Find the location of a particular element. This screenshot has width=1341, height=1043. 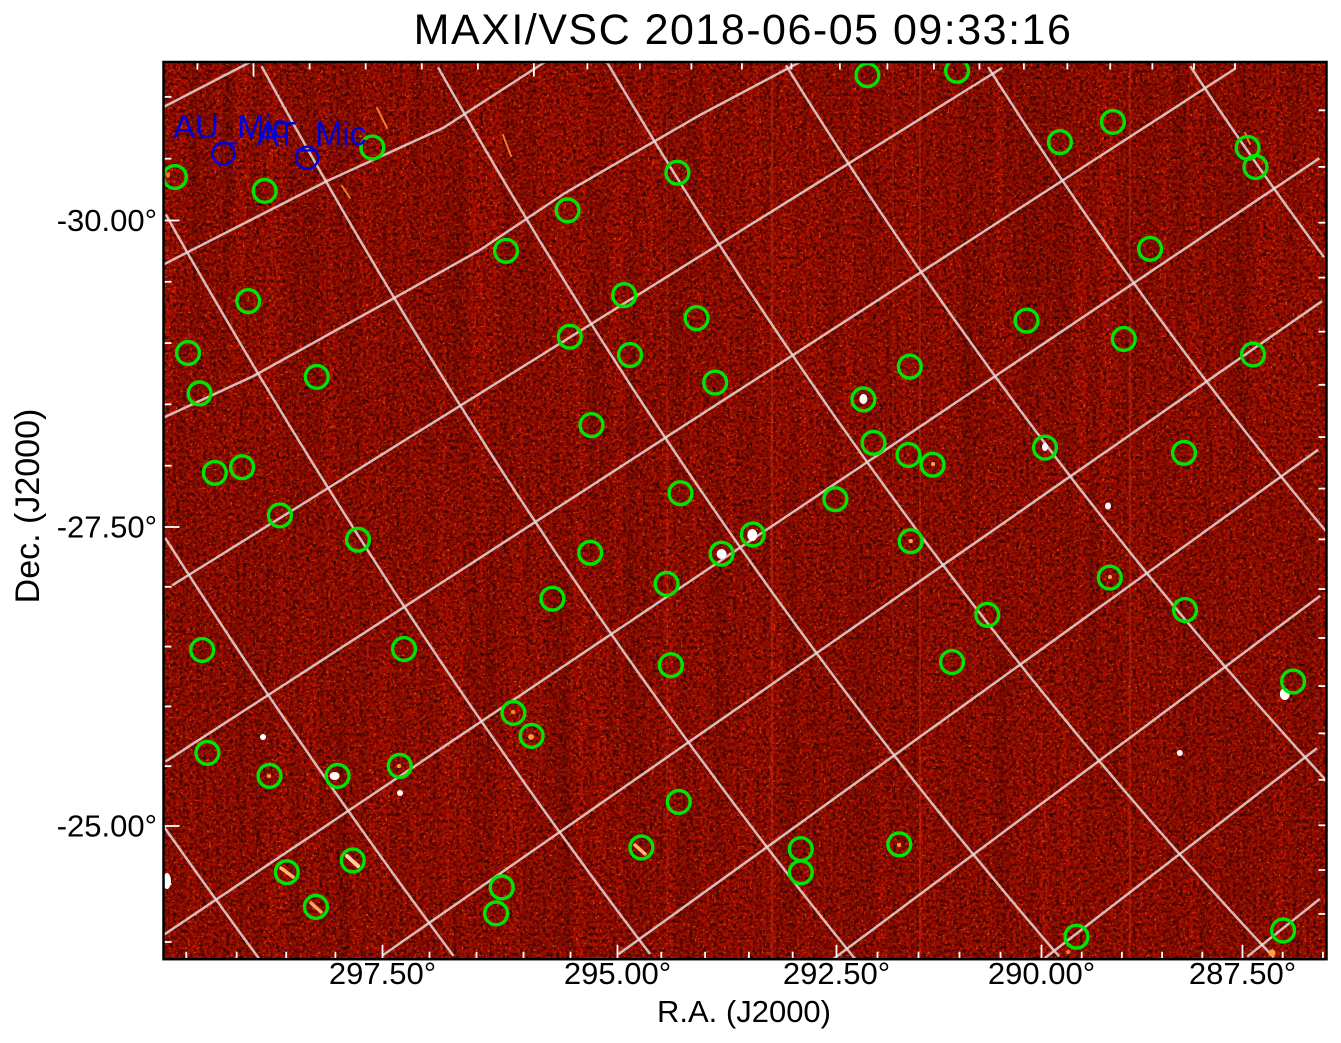

svg-text: 292.50° is located at coordinates (836, 973).